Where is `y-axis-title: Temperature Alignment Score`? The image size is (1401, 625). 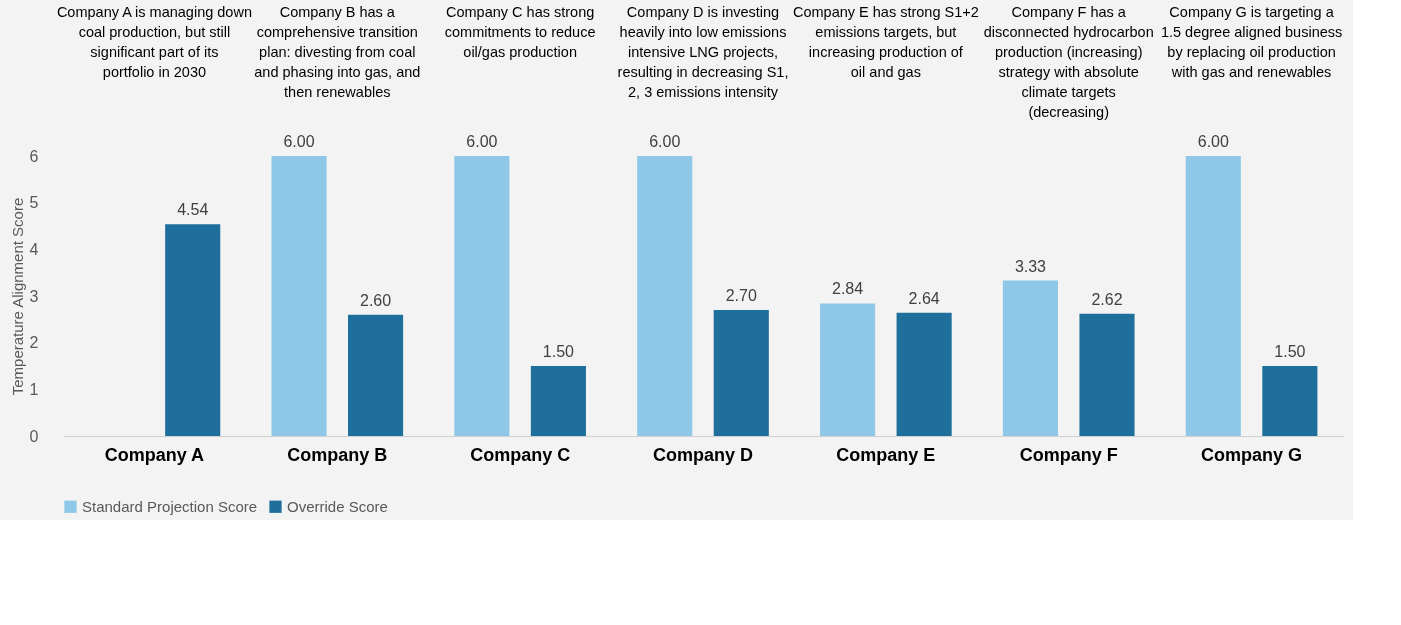
y-axis-title: Temperature Alignment Score is located at coordinates (17, 296).